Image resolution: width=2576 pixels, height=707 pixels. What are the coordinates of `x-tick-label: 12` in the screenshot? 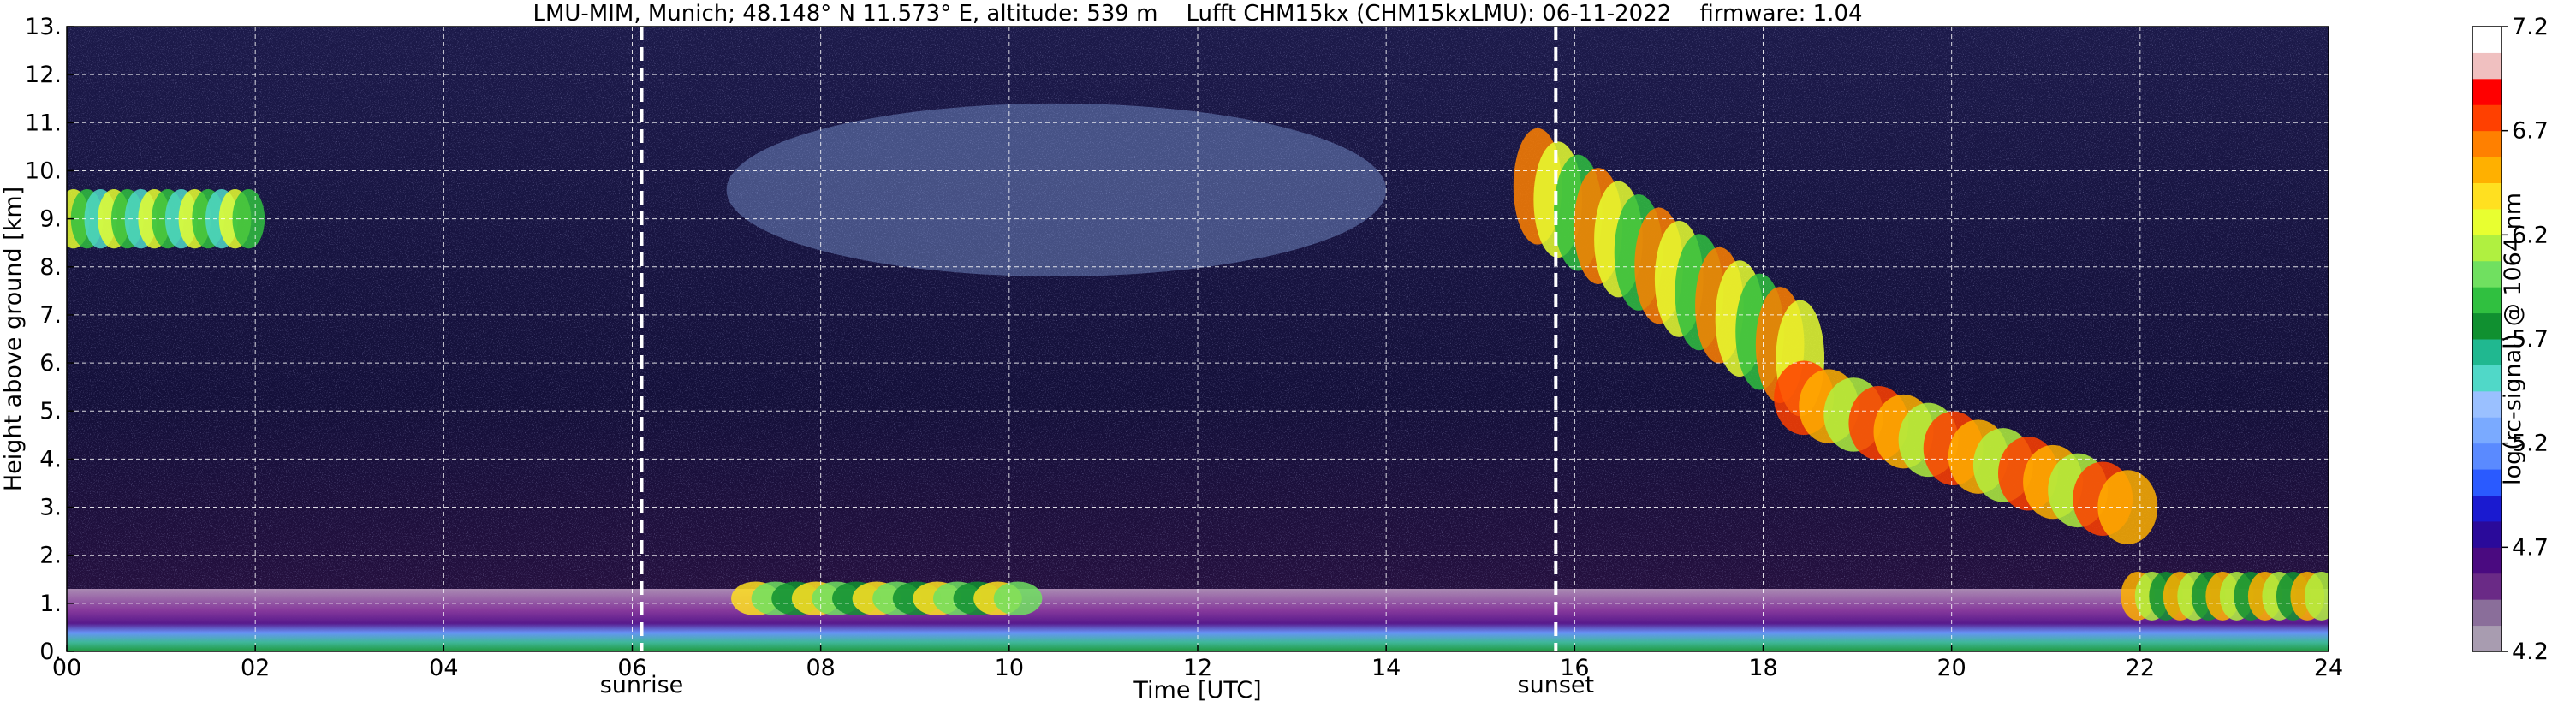 It's located at (1197, 668).